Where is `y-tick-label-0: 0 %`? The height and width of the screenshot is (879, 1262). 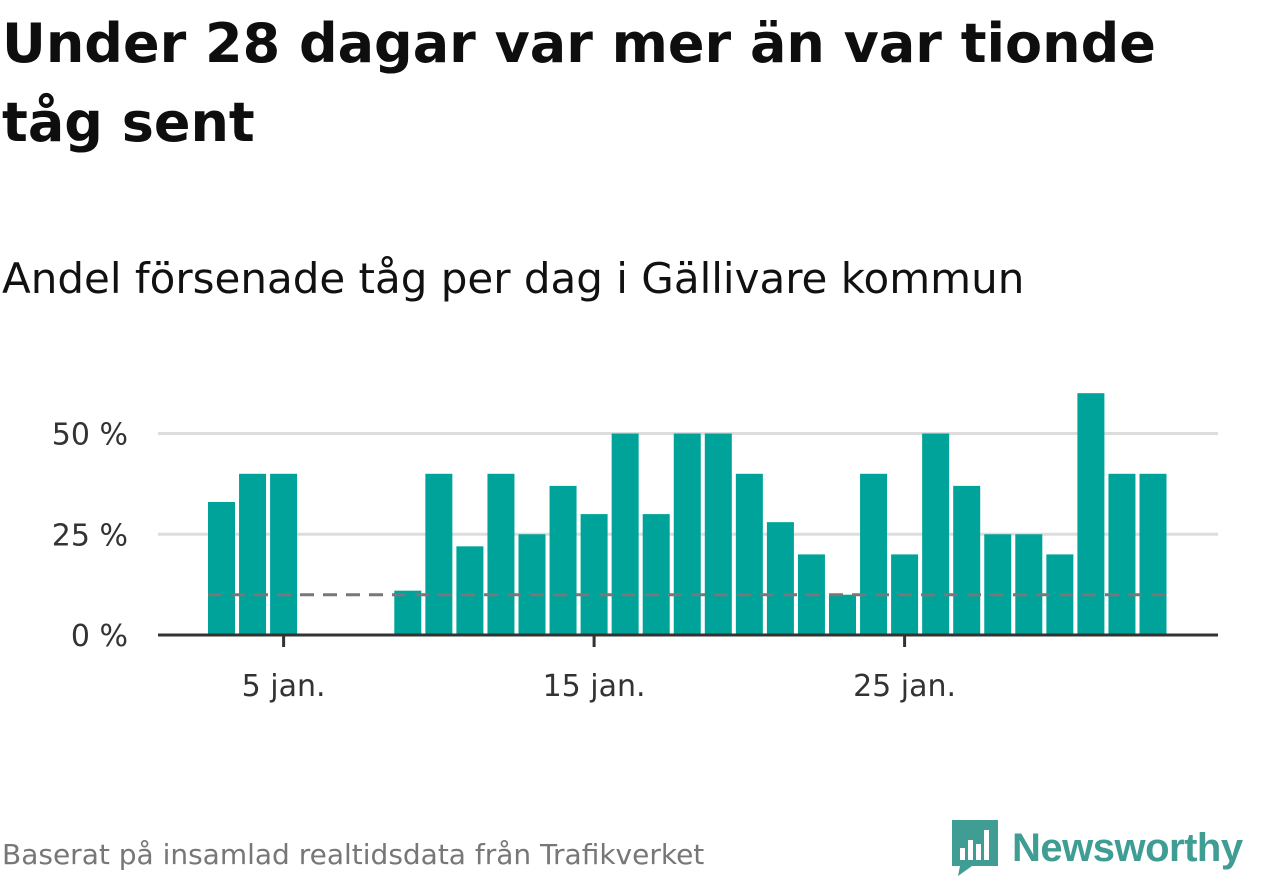
y-tick-label-0: 0 % is located at coordinates (99, 636).